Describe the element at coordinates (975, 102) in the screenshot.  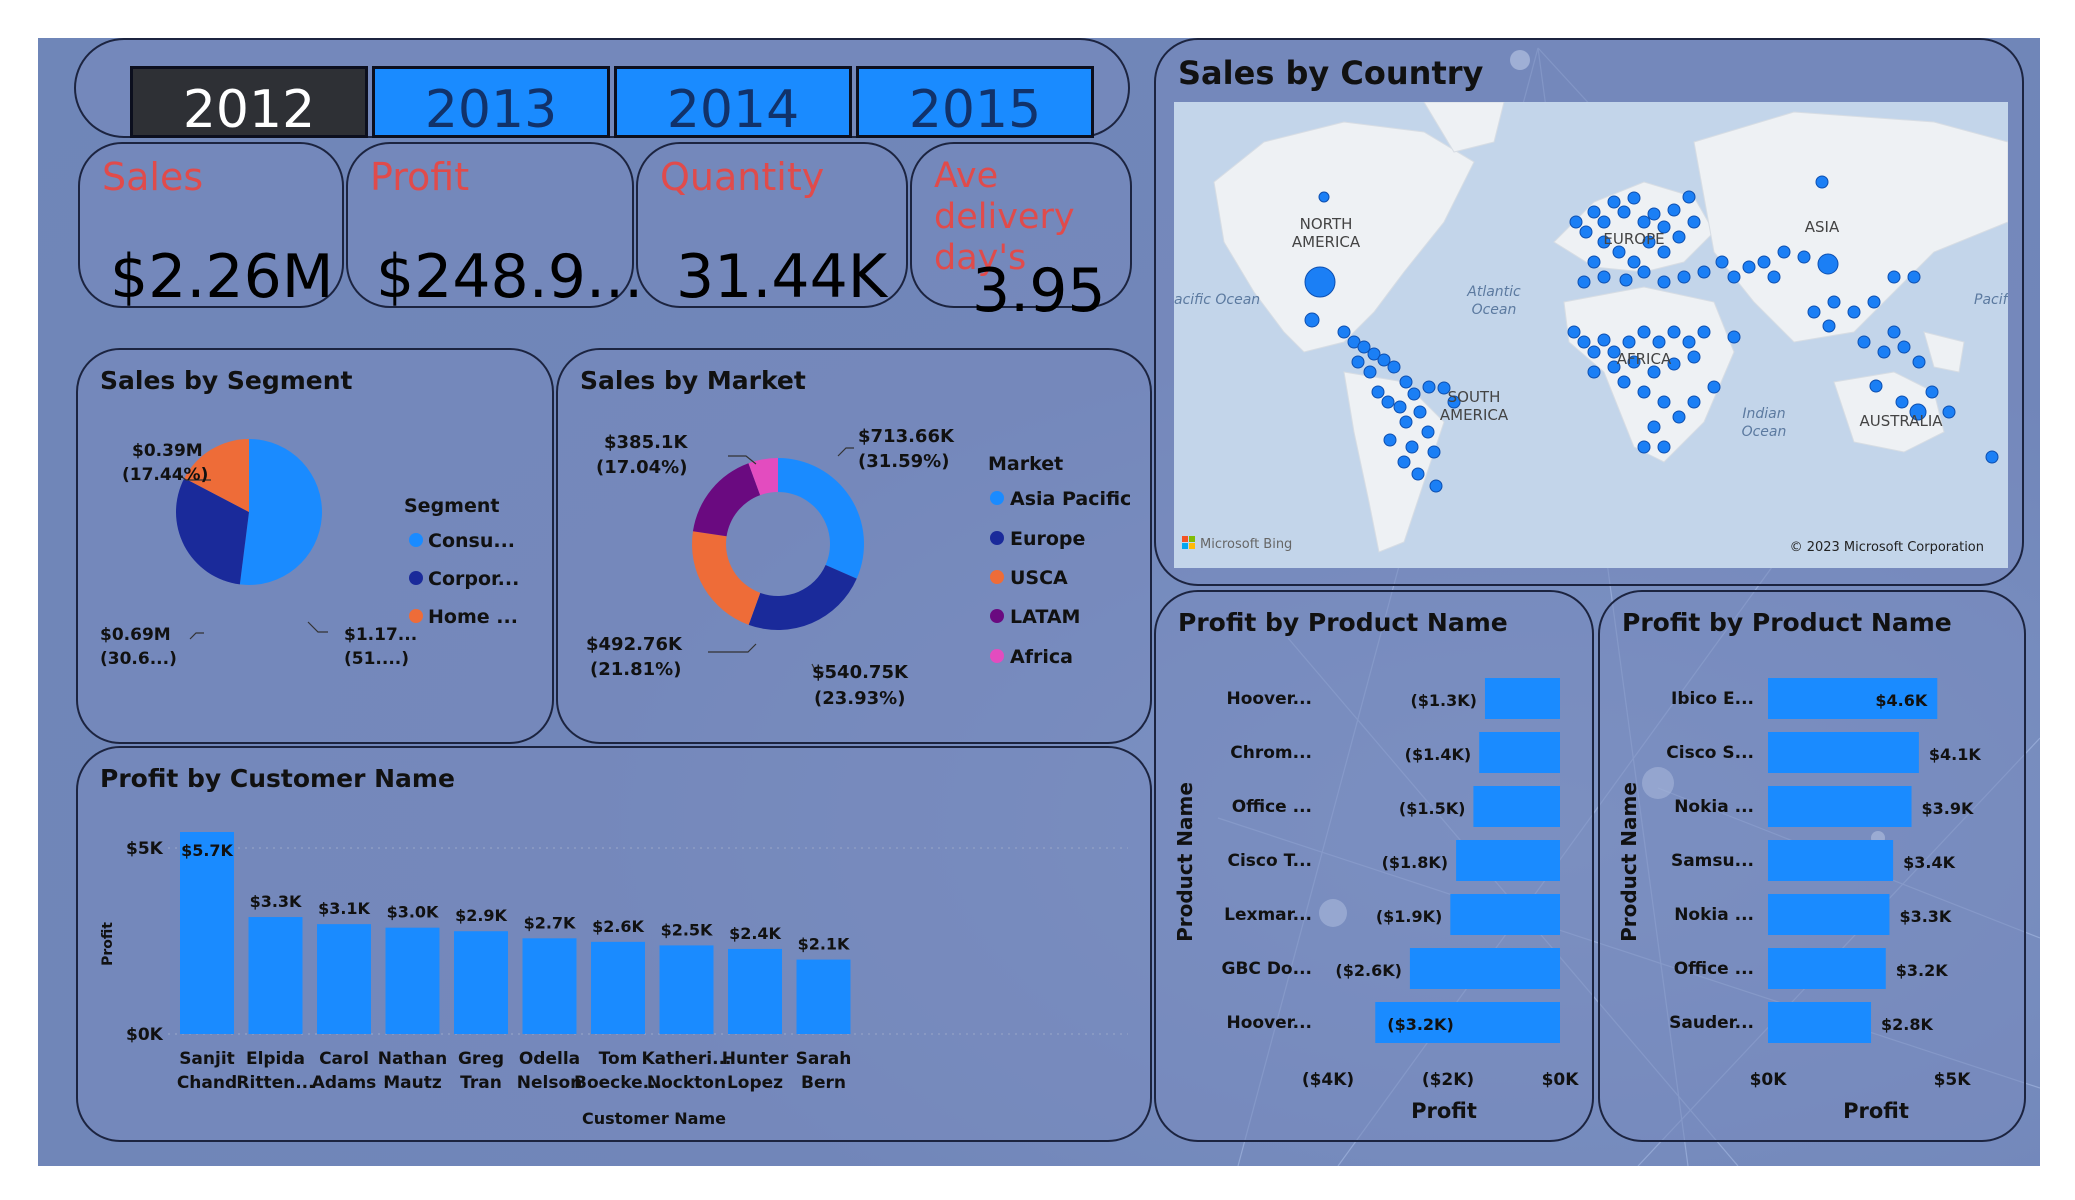
I see `year-button-2015: 2015` at that location.